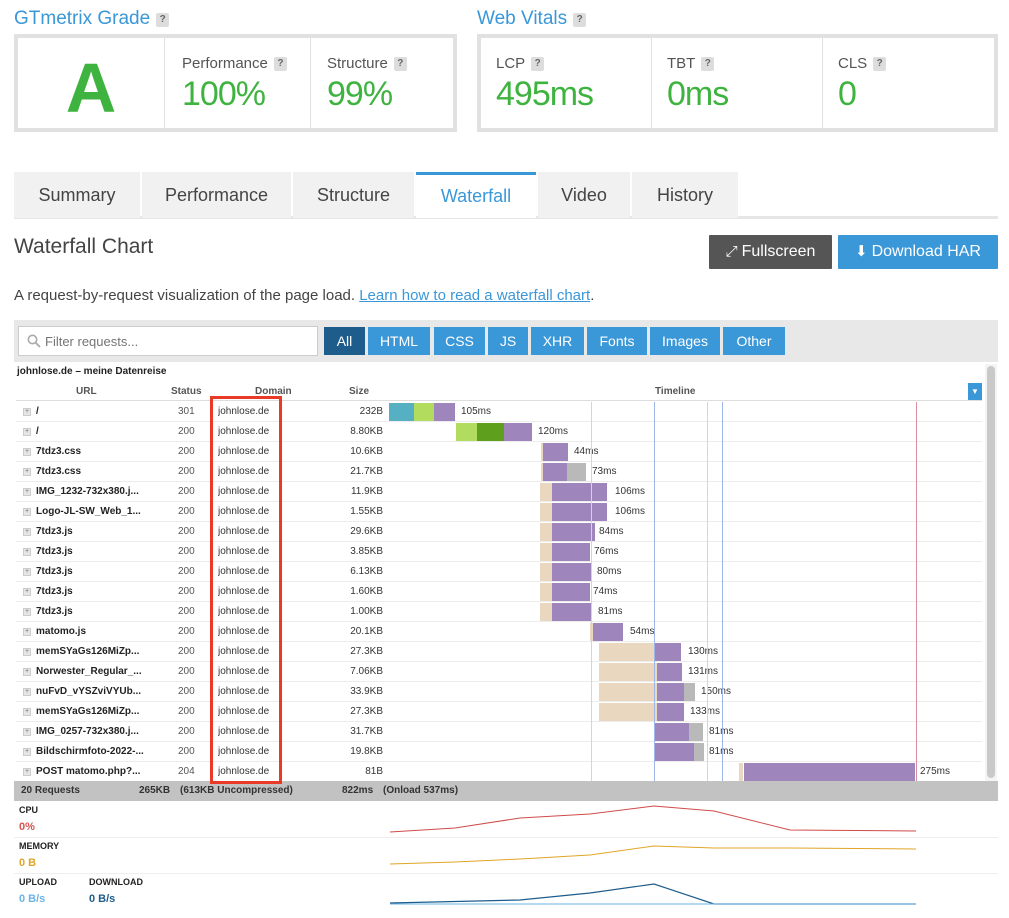 This screenshot has height=918, width=1009. What do you see at coordinates (353, 195) in the screenshot?
I see `tab-structure: Structure` at bounding box center [353, 195].